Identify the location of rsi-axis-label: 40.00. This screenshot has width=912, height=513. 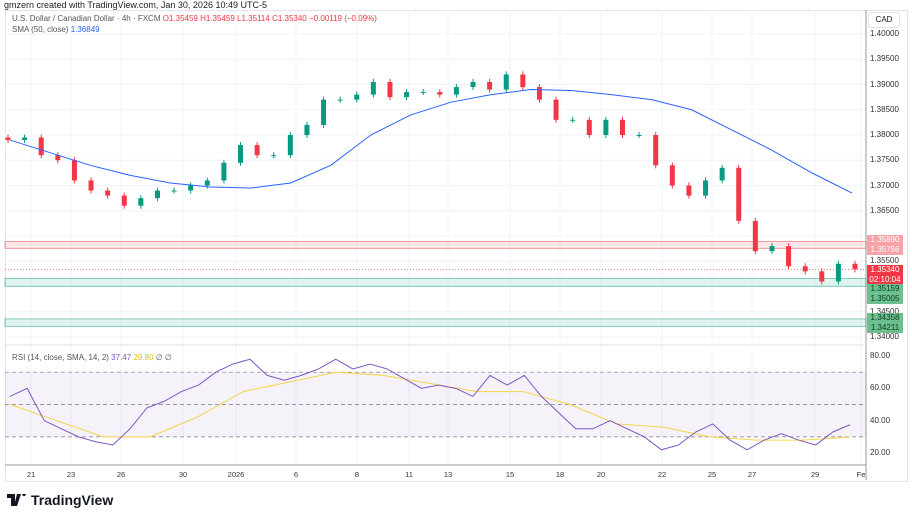
(880, 420).